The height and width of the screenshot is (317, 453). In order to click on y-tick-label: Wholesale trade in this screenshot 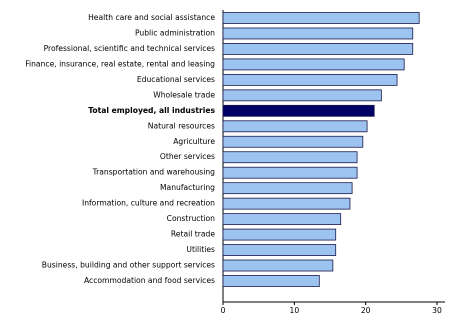, I will do `click(184, 94)`.